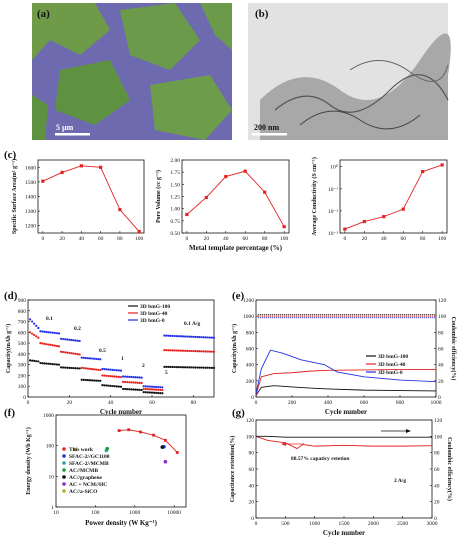 This screenshot has width=463, height=550. Describe the element at coordinates (442, 301) in the screenshot. I see `y2-tick-label: 120` at that location.